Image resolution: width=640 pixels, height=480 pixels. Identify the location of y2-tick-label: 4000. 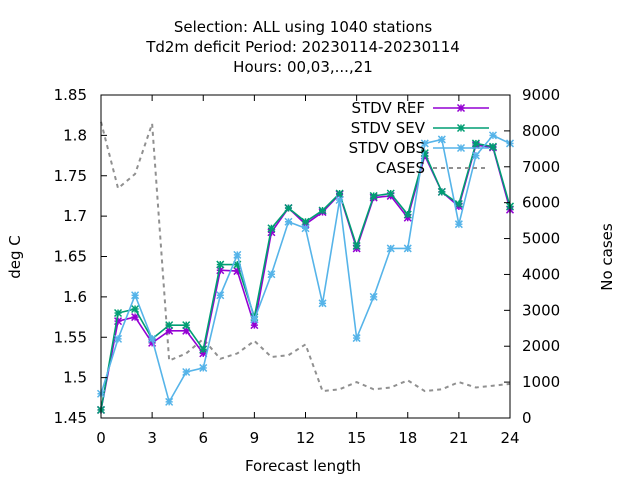
(541, 274).